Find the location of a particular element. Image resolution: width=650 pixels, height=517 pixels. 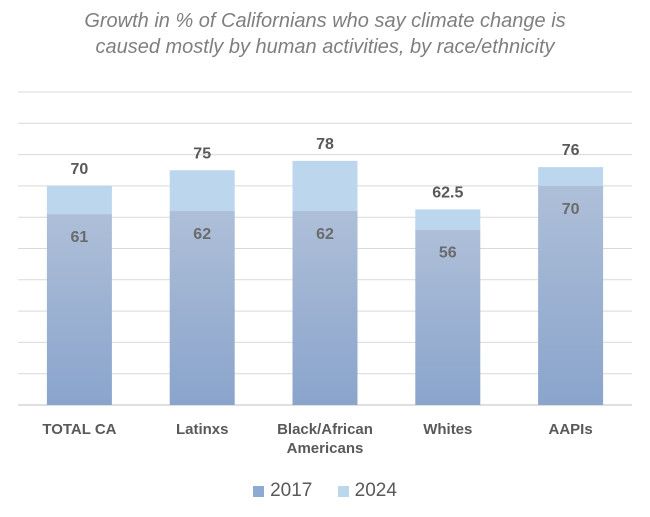

value-label-2024-2: 78 is located at coordinates (325, 144).